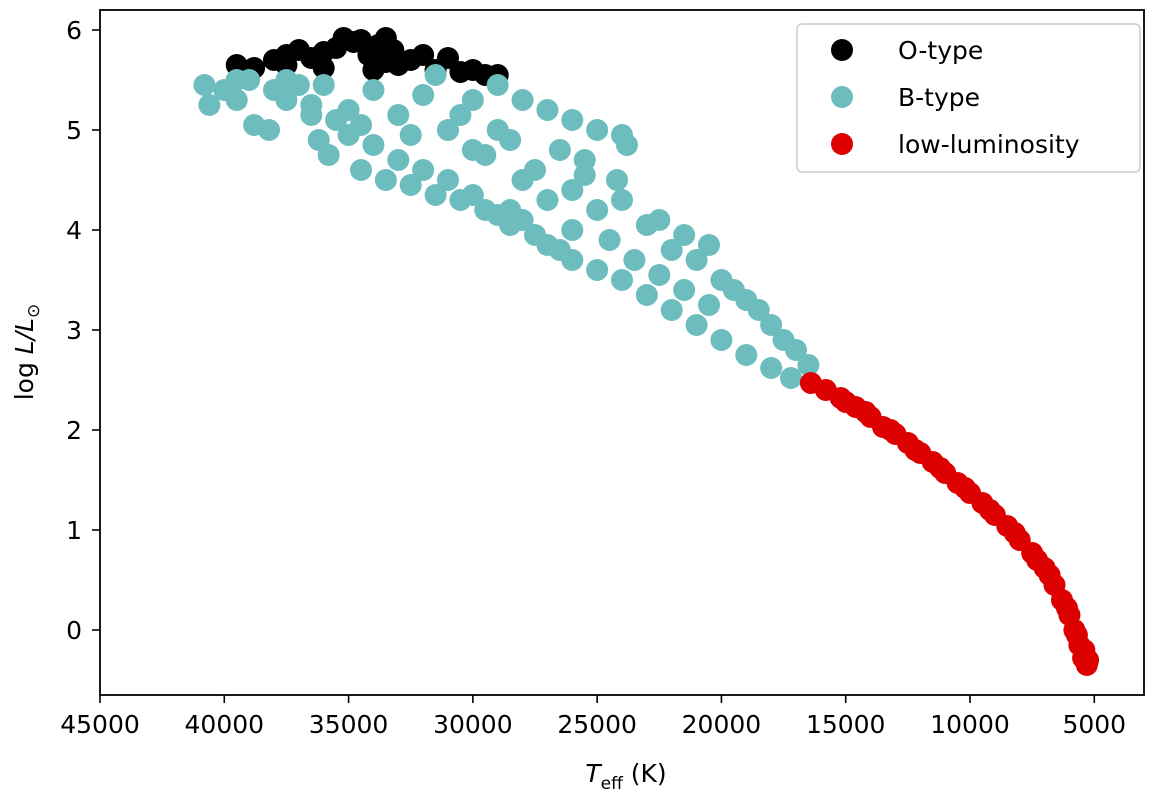 The height and width of the screenshot is (792, 1153). Describe the element at coordinates (74, 130) in the screenshot. I see `y-tick-label: 5` at that location.